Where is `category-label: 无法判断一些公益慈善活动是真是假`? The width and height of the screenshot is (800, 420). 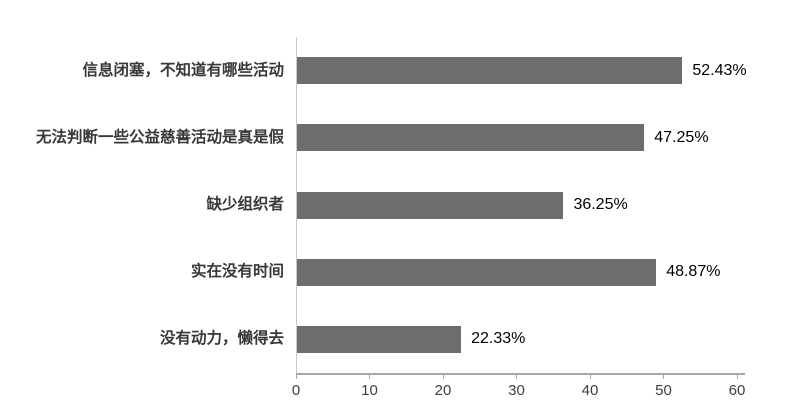
category-label: 无法判断一些公益慈善活动是真是假 is located at coordinates (159, 137).